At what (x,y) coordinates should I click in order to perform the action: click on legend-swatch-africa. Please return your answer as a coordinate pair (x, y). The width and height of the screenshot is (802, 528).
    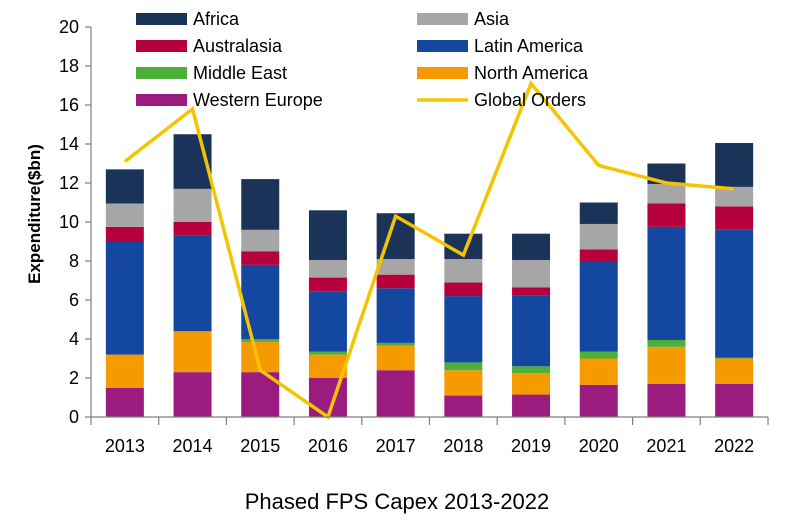
    Looking at the image, I should click on (161, 19).